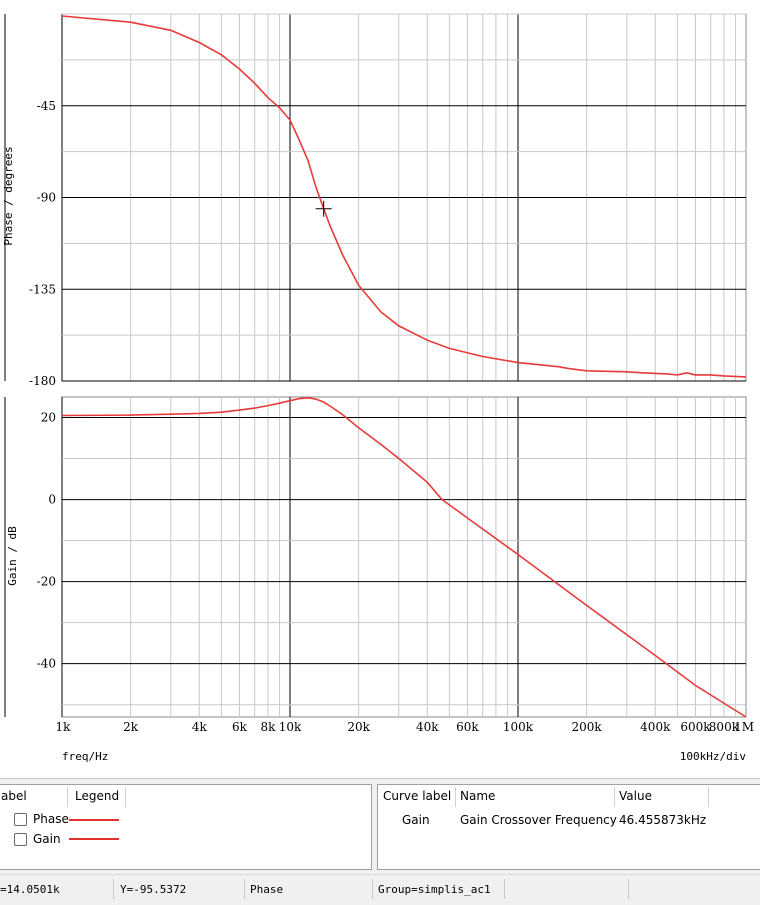 The image size is (760, 905). I want to click on measure-row-value: 46.455873kHz, so click(663, 820).